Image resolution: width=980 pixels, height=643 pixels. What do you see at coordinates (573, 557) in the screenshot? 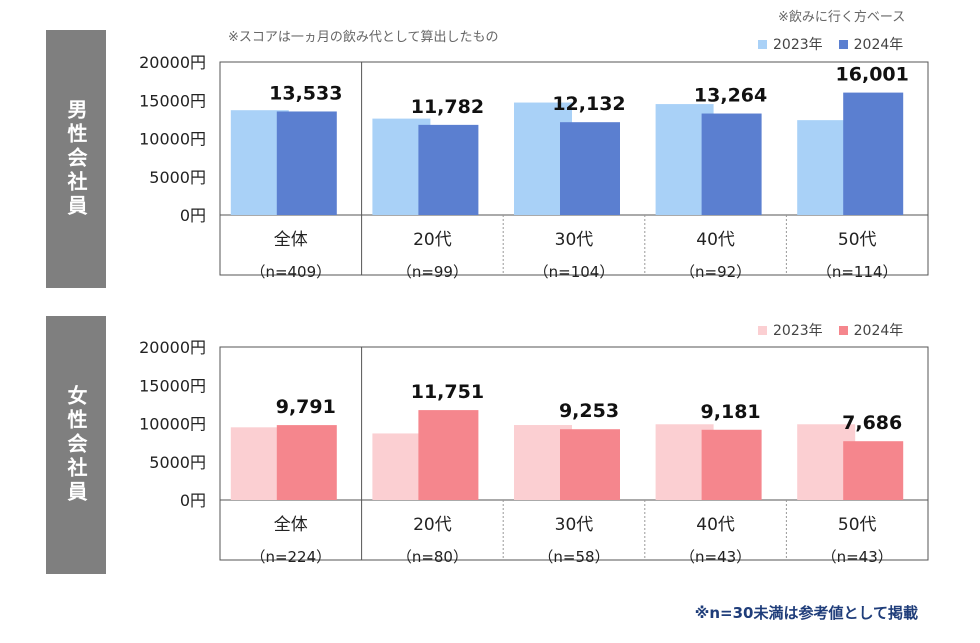
I see `sample-size-label: （n=58）` at bounding box center [573, 557].